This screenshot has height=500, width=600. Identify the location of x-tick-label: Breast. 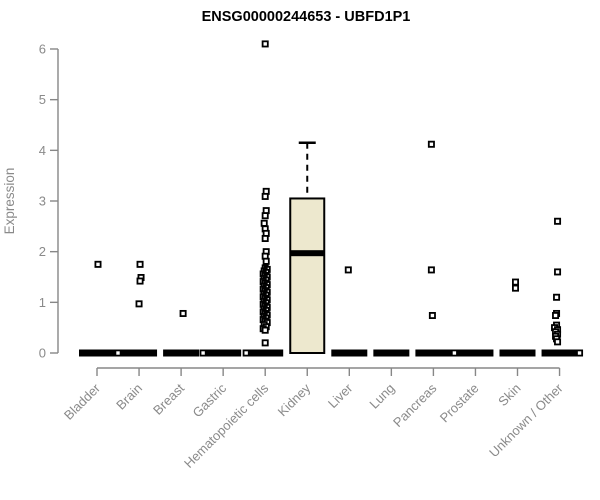
(168, 398).